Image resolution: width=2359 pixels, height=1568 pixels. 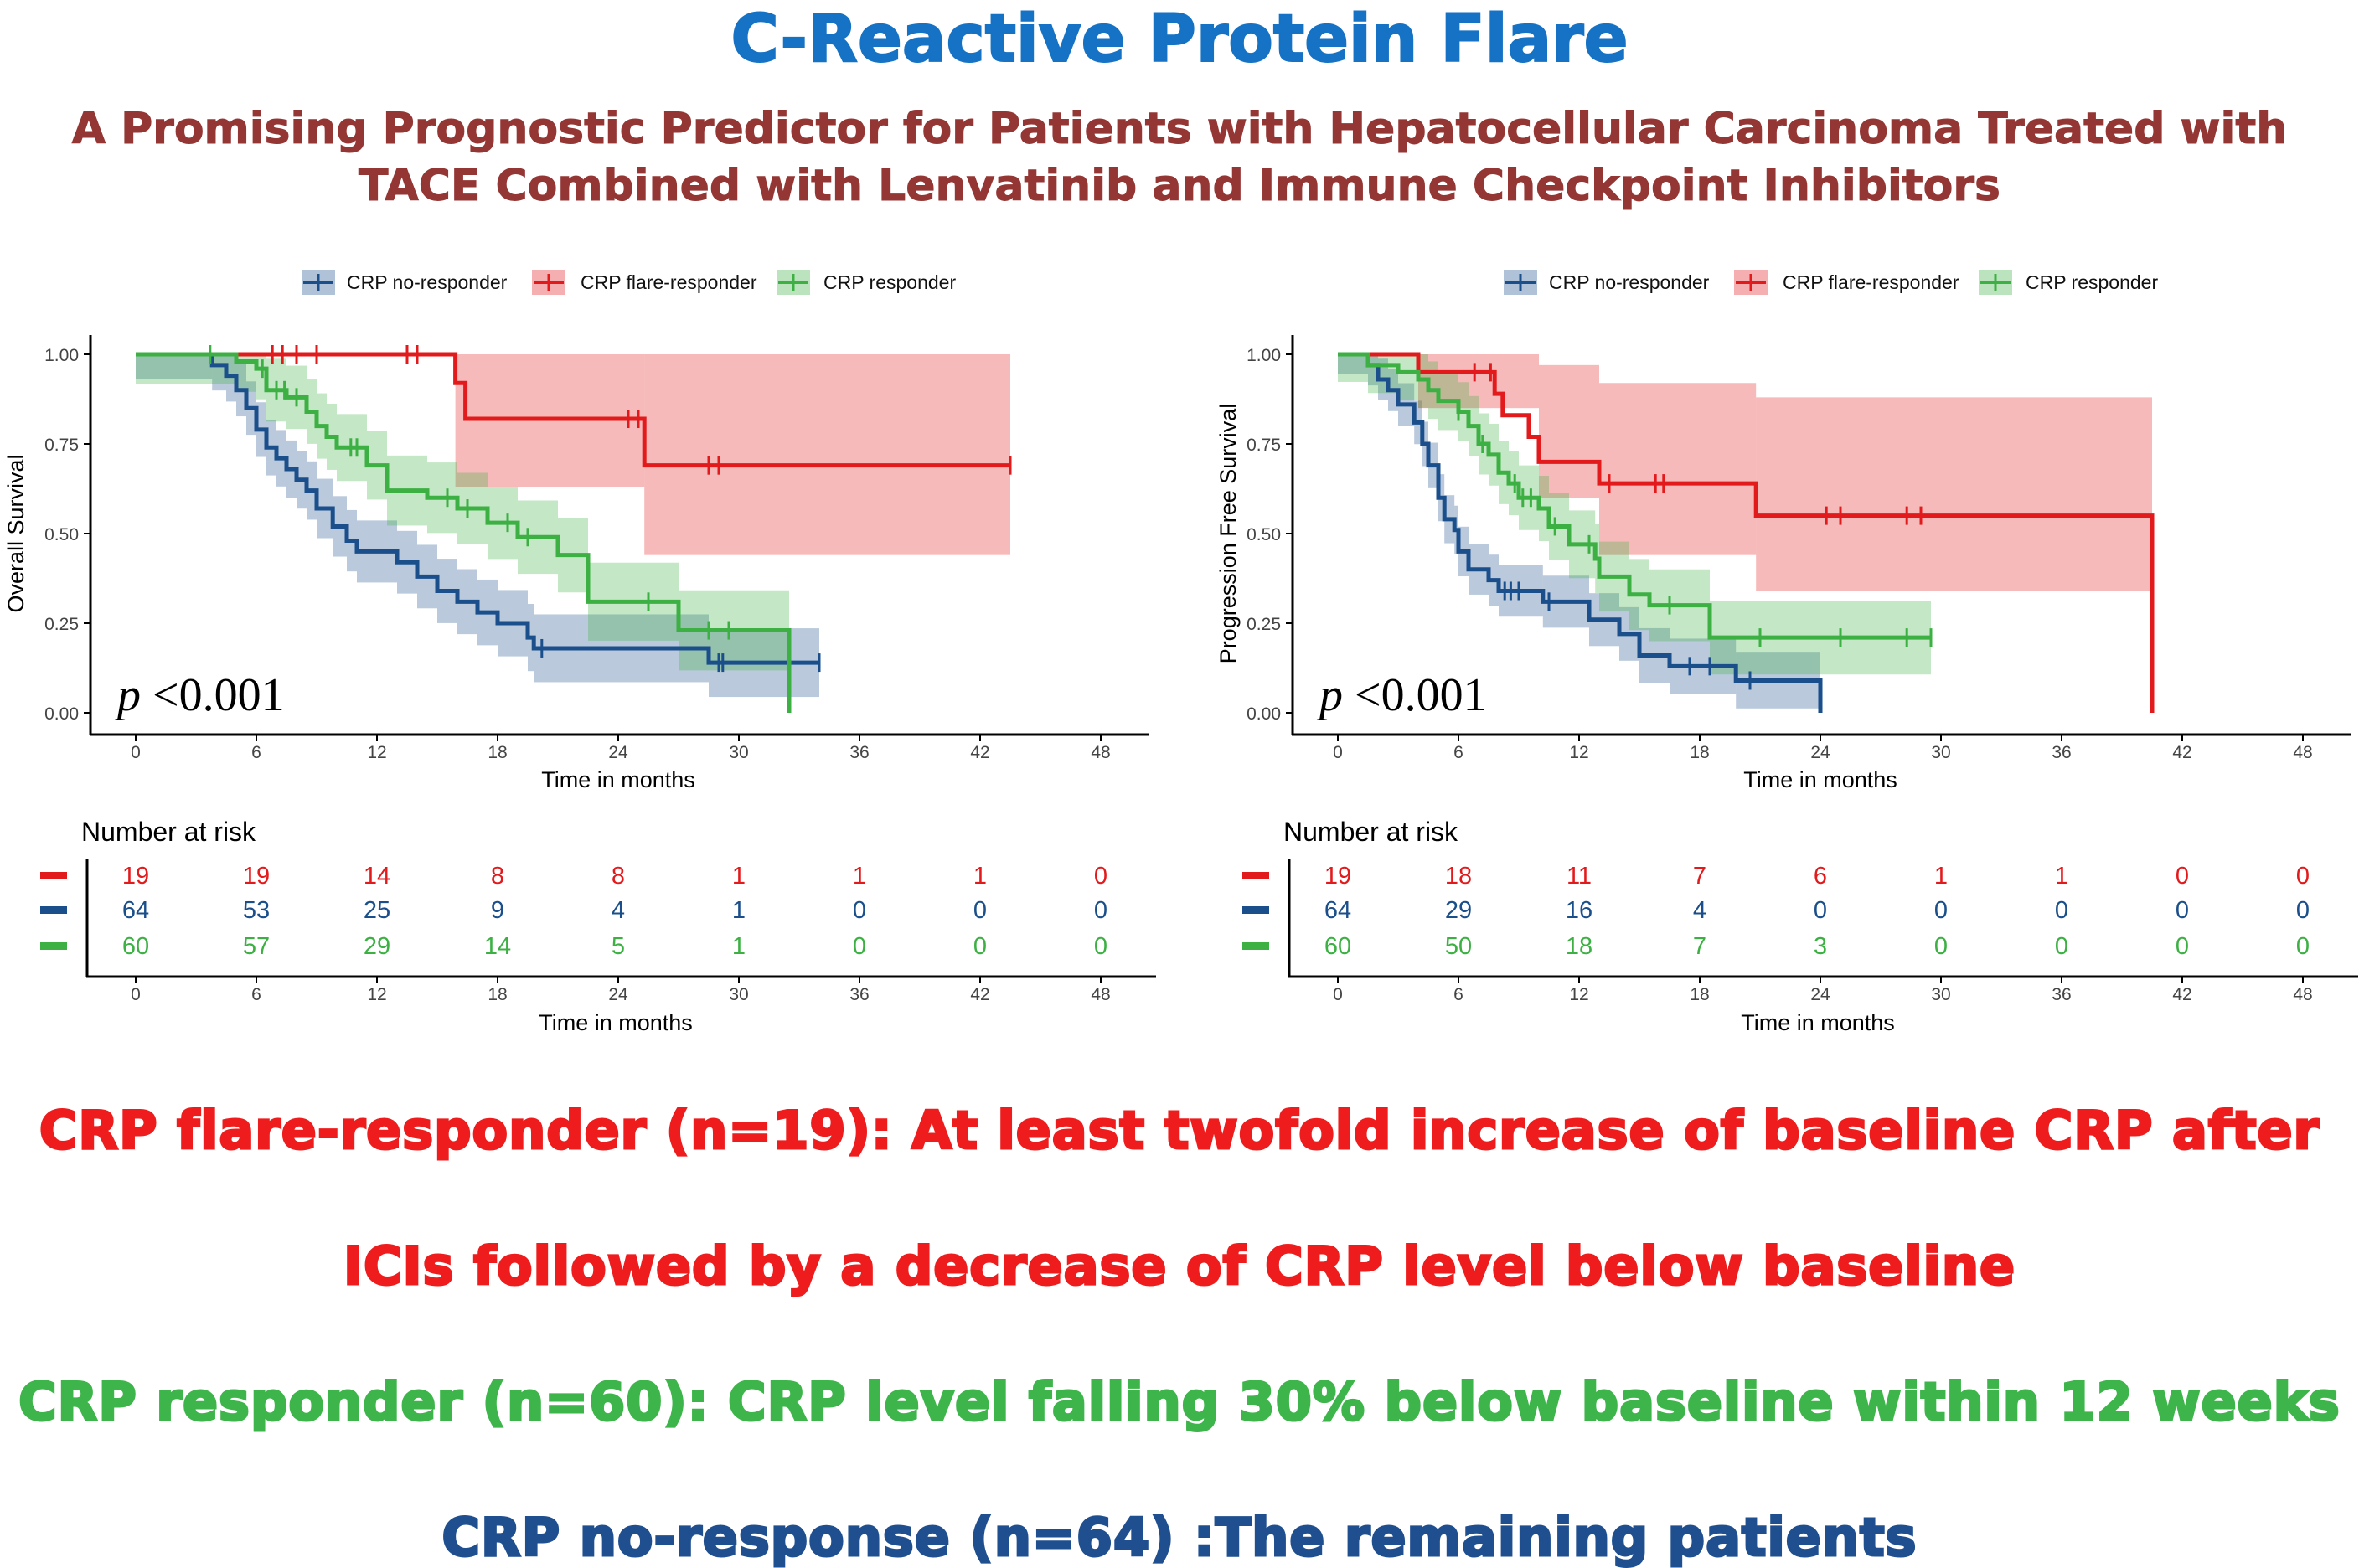 What do you see at coordinates (1179, 40) in the screenshot?
I see `page-title: C-Reactive Protein Flare` at bounding box center [1179, 40].